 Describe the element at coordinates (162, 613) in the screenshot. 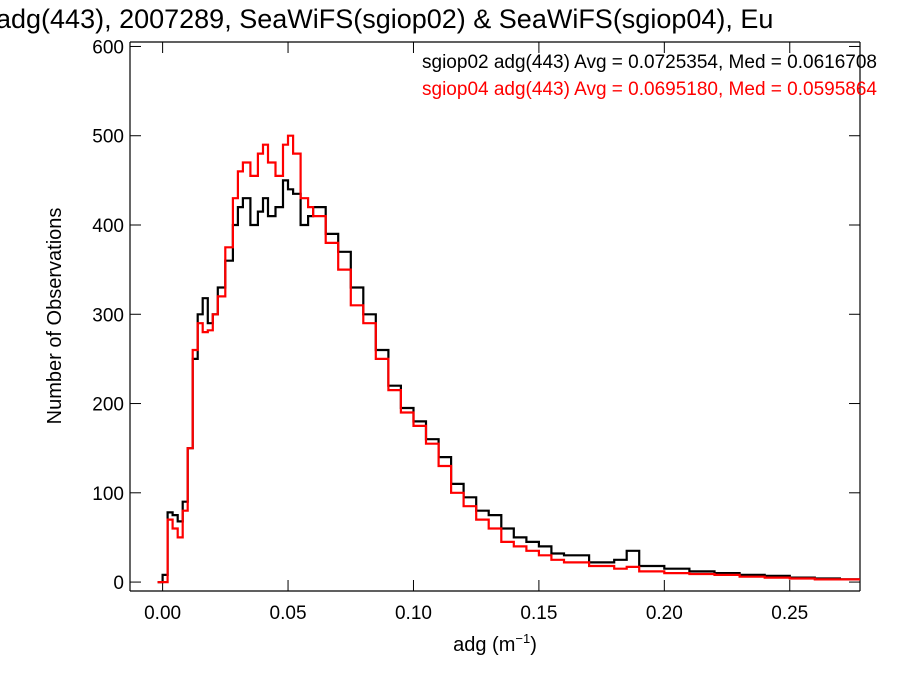

I see `x-tick-label: 0.00` at that location.